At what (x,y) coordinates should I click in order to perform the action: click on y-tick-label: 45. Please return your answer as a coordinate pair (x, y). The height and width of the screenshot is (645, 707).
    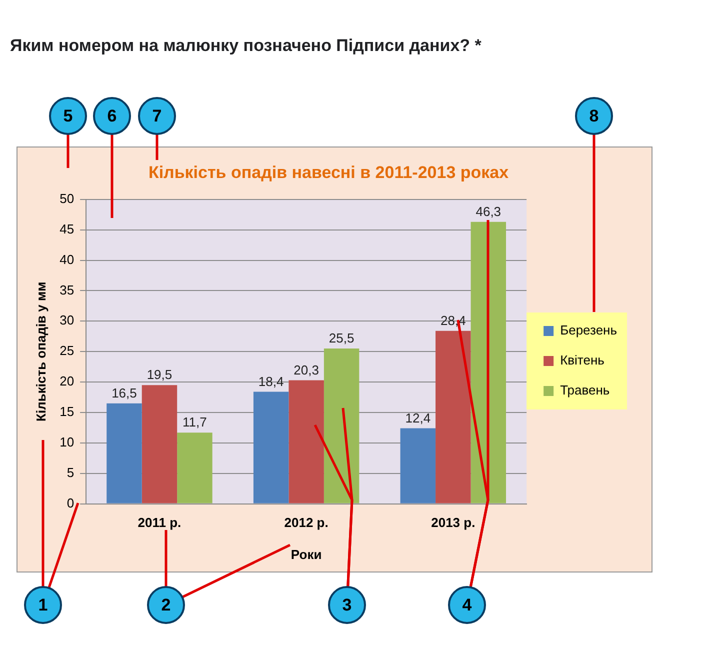
    Looking at the image, I should click on (67, 228).